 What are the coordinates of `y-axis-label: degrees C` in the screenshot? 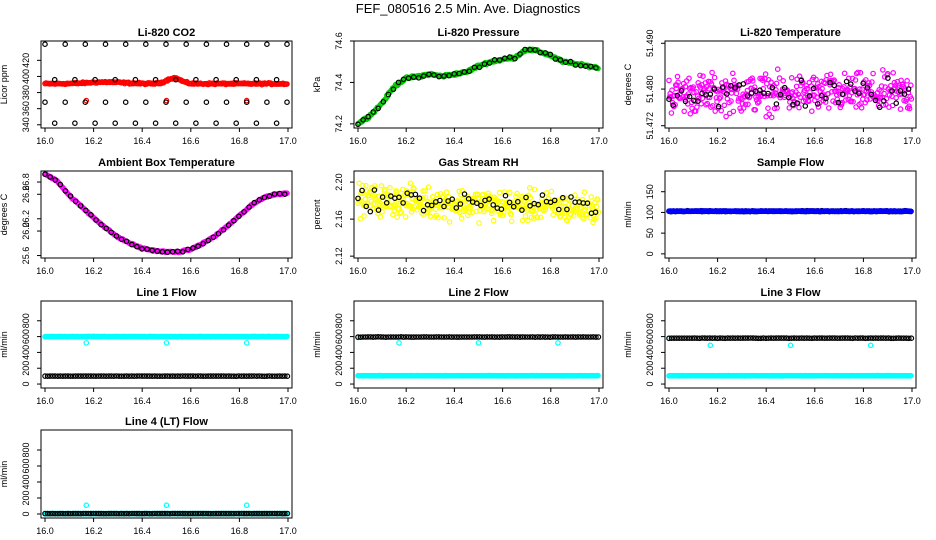 It's located at (4, 214).